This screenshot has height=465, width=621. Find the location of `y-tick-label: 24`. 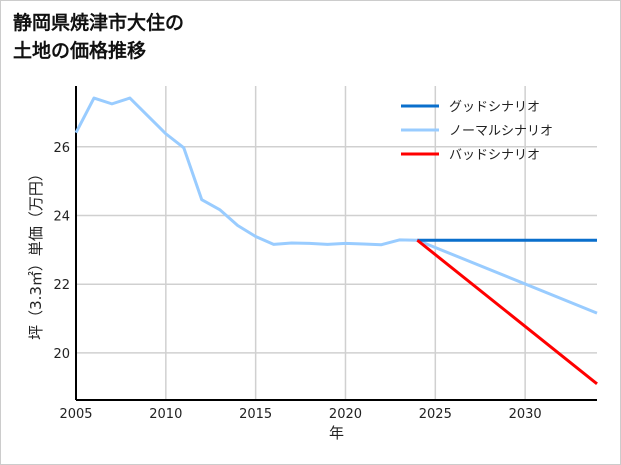

y-tick-label: 24 is located at coordinates (61, 217).